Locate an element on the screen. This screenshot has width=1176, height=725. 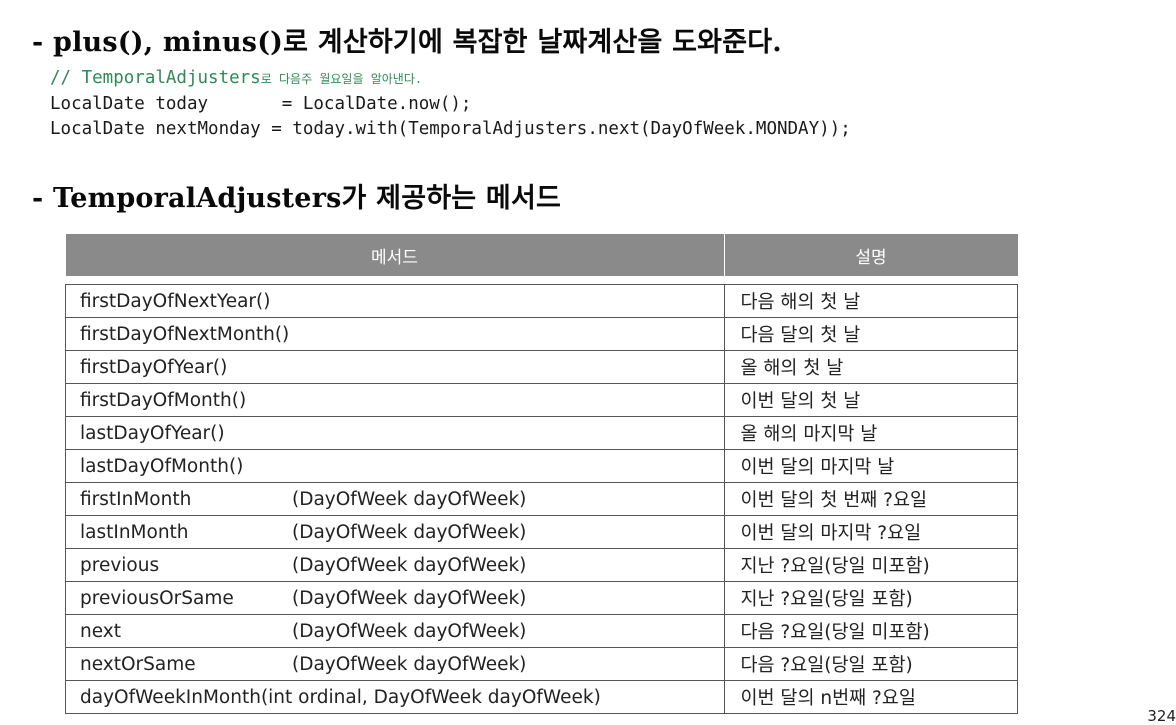
method-cell: firstInMonth (DayOfWeek dayOfWeek) is located at coordinates (395, 499).